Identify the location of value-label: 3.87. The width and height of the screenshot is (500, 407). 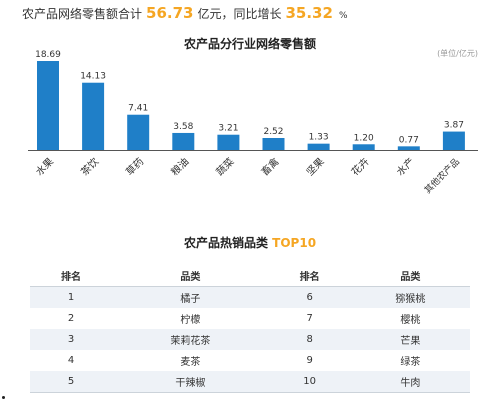
(454, 126).